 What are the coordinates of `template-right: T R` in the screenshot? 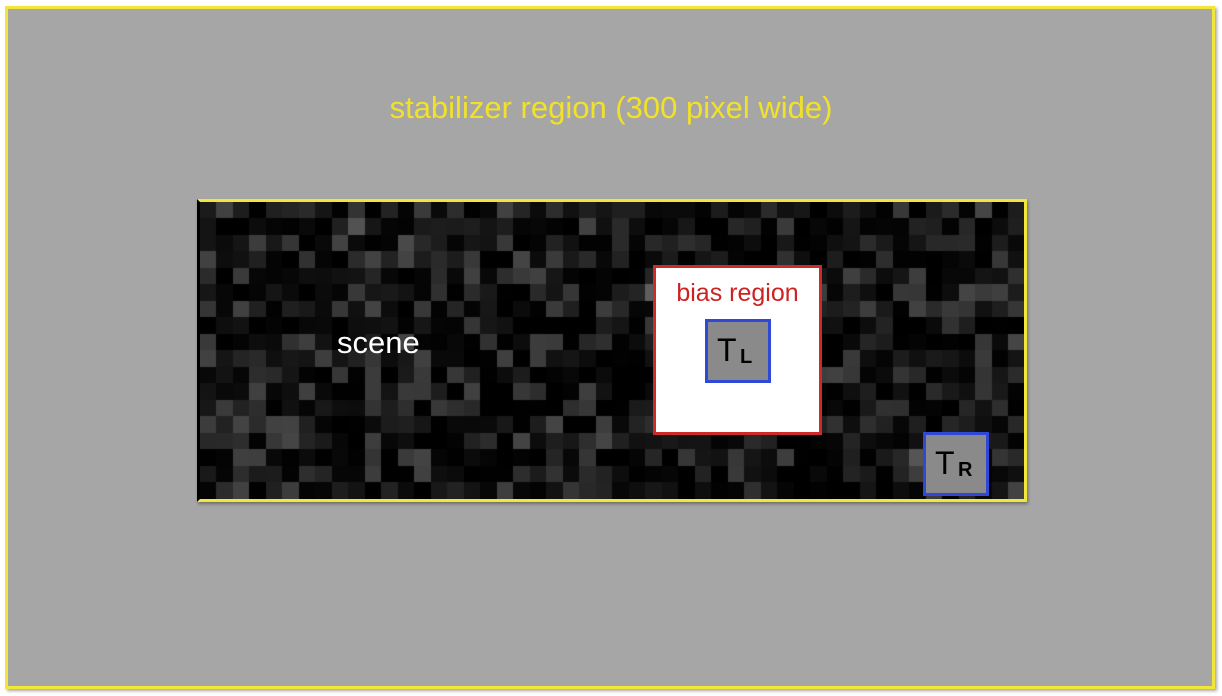 It's located at (956, 464).